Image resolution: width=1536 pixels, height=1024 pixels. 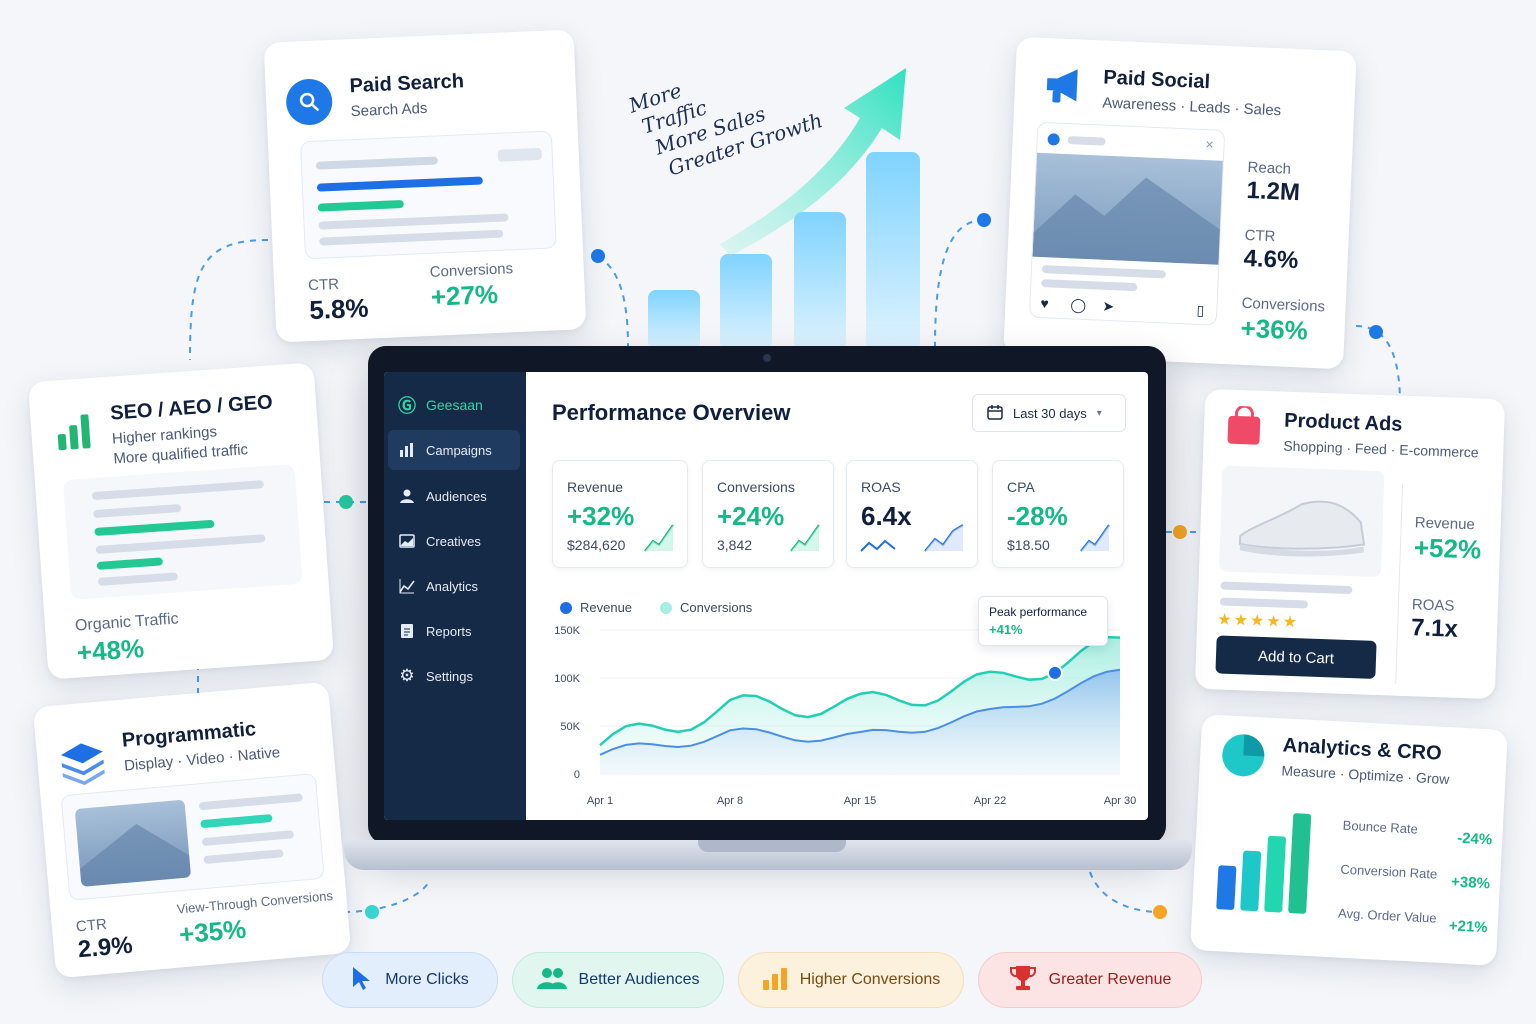 I want to click on card-subtitle: Search Ads, so click(x=389, y=110).